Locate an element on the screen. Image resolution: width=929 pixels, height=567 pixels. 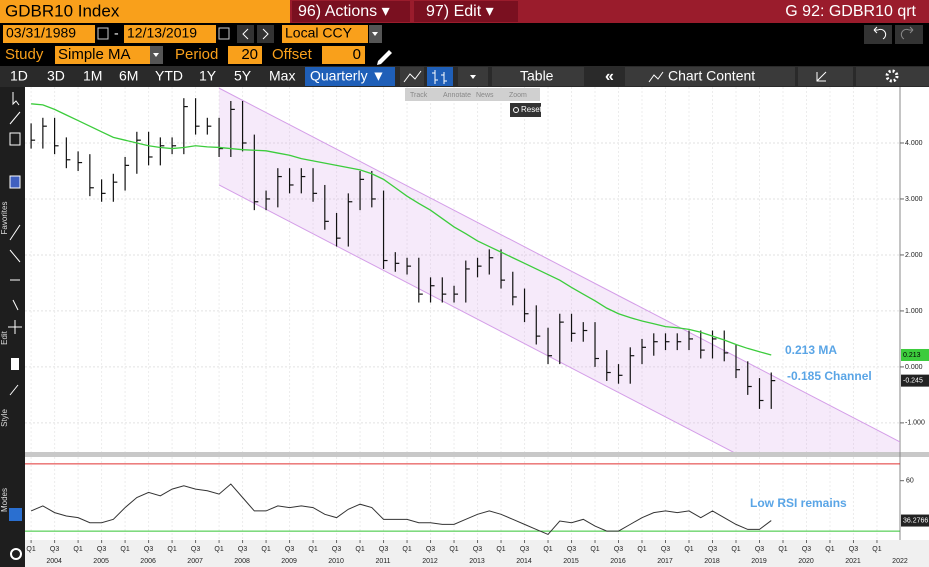
chart-tool: Zoom is located at coordinates (518, 95).